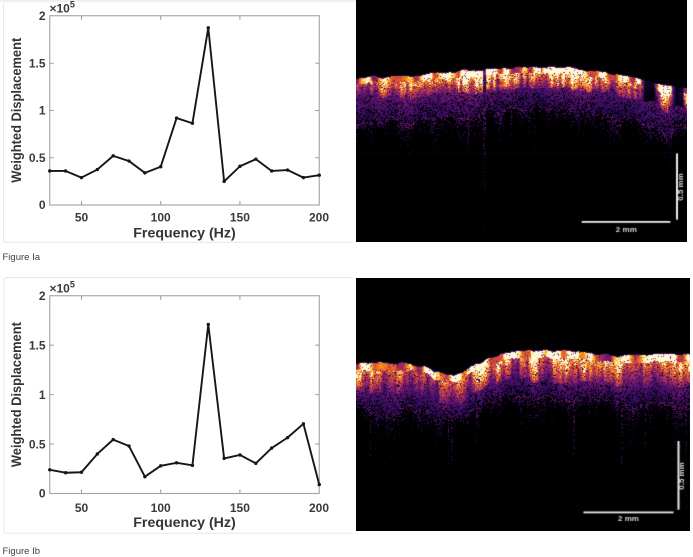 This screenshot has height=557, width=693. I want to click on svg-text: Figure Ib, so click(22, 551).